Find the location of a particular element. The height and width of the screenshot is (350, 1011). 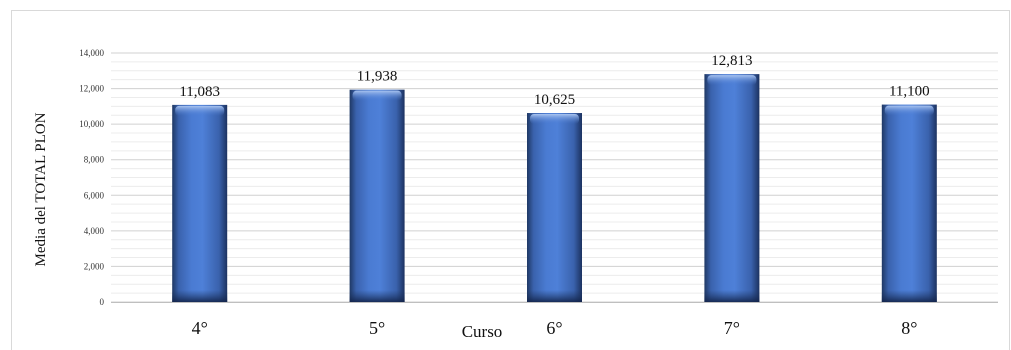

y-tick-label: 12,000 is located at coordinates (91, 89).